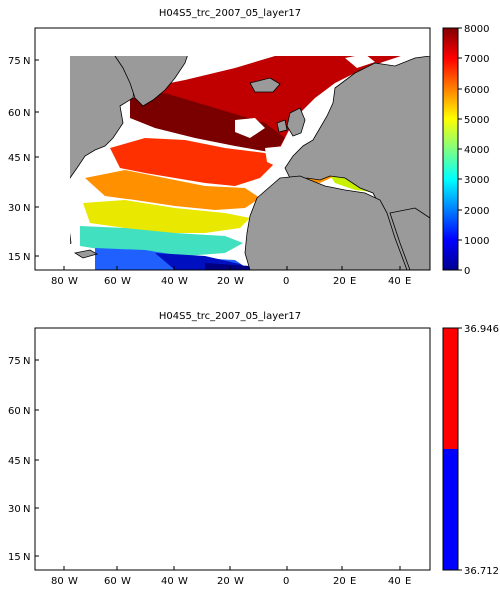 The height and width of the screenshot is (600, 500). Describe the element at coordinates (476, 59) in the screenshot. I see `colorbar-label: 7000` at that location.